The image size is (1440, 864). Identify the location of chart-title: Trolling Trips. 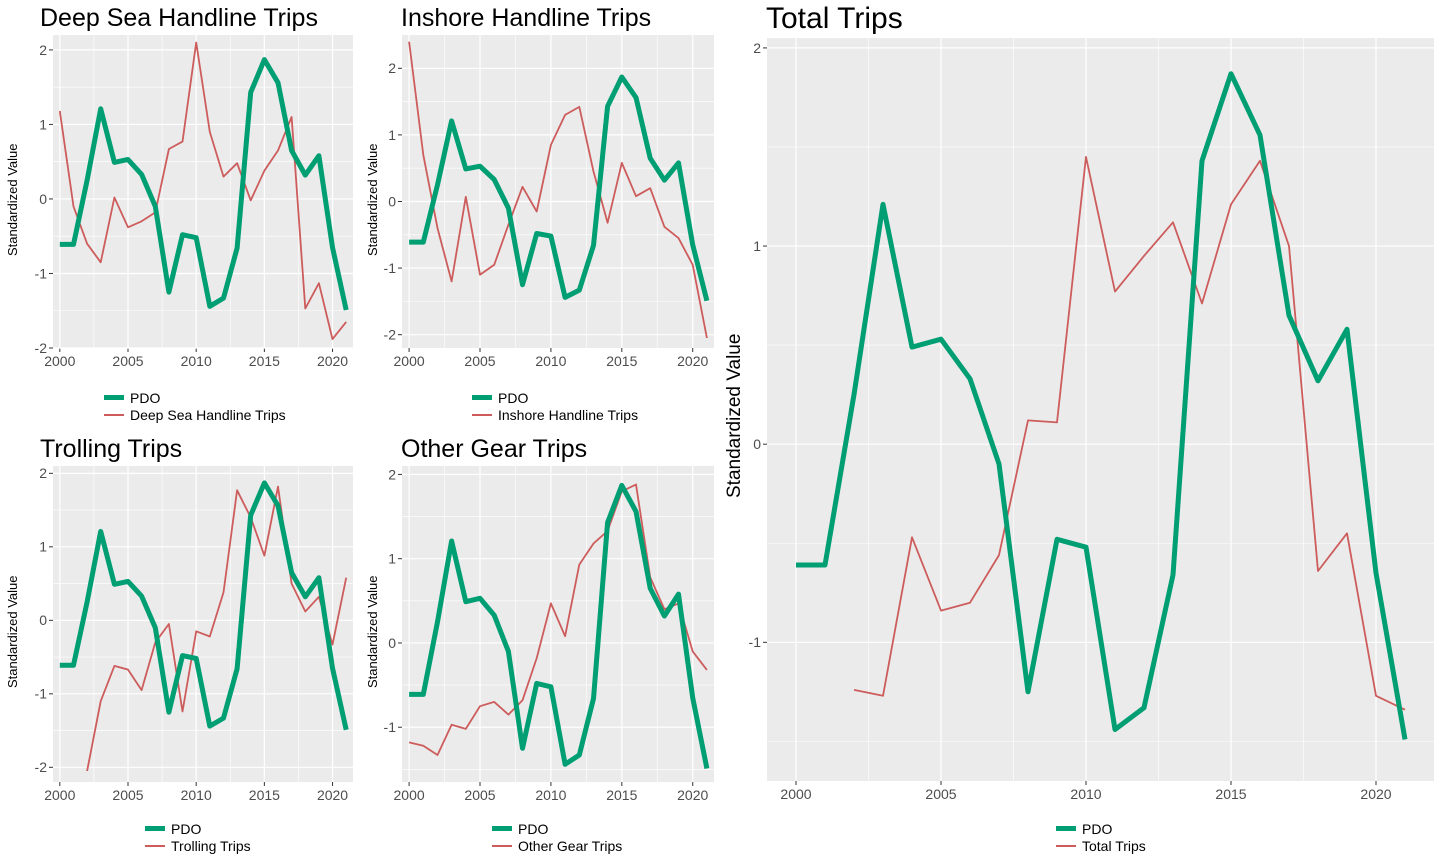
(111, 449).